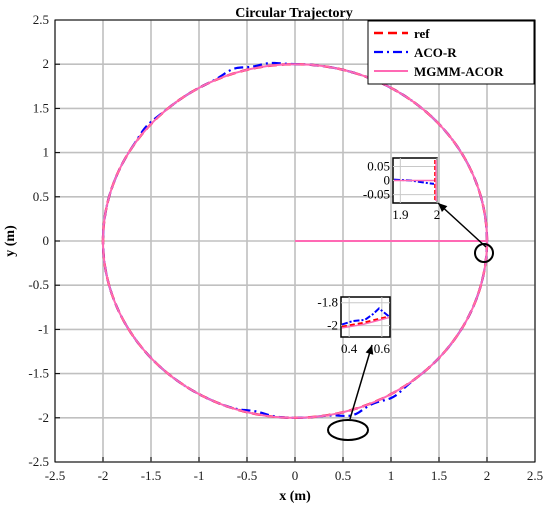 This screenshot has width=550, height=529. I want to click on legend-aco-r-label: ACO-R, so click(435, 52).